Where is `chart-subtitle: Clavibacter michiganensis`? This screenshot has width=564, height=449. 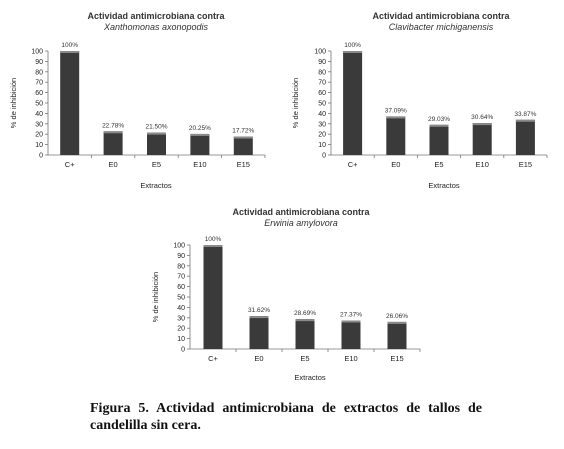
chart-subtitle: Clavibacter michiganensis is located at coordinates (441, 27).